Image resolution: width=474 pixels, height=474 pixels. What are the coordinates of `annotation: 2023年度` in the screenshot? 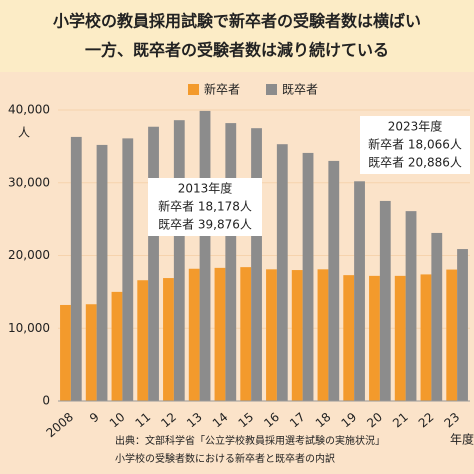 It's located at (415, 126).